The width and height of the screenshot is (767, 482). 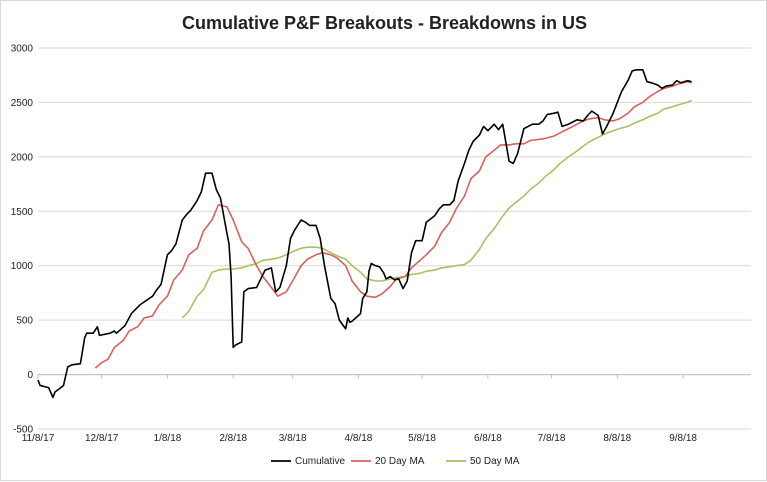 I want to click on legend-label: 50 Day MA, so click(x=495, y=461).